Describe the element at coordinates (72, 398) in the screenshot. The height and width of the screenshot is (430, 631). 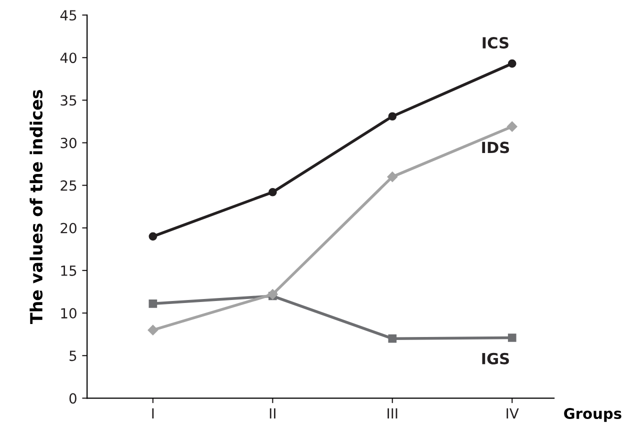
I see `y-tick-label: 0` at that location.